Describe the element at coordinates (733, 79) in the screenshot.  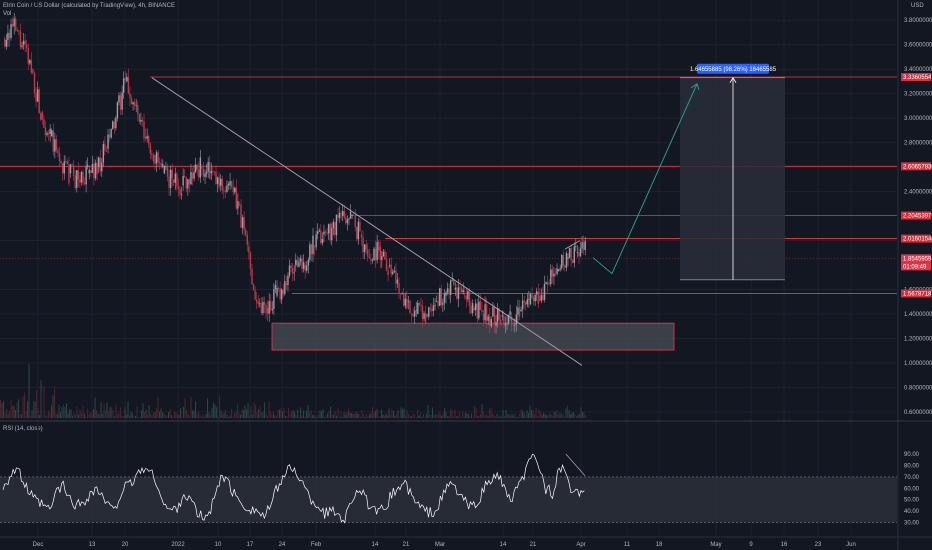
I see `measure-arrowhead` at that location.